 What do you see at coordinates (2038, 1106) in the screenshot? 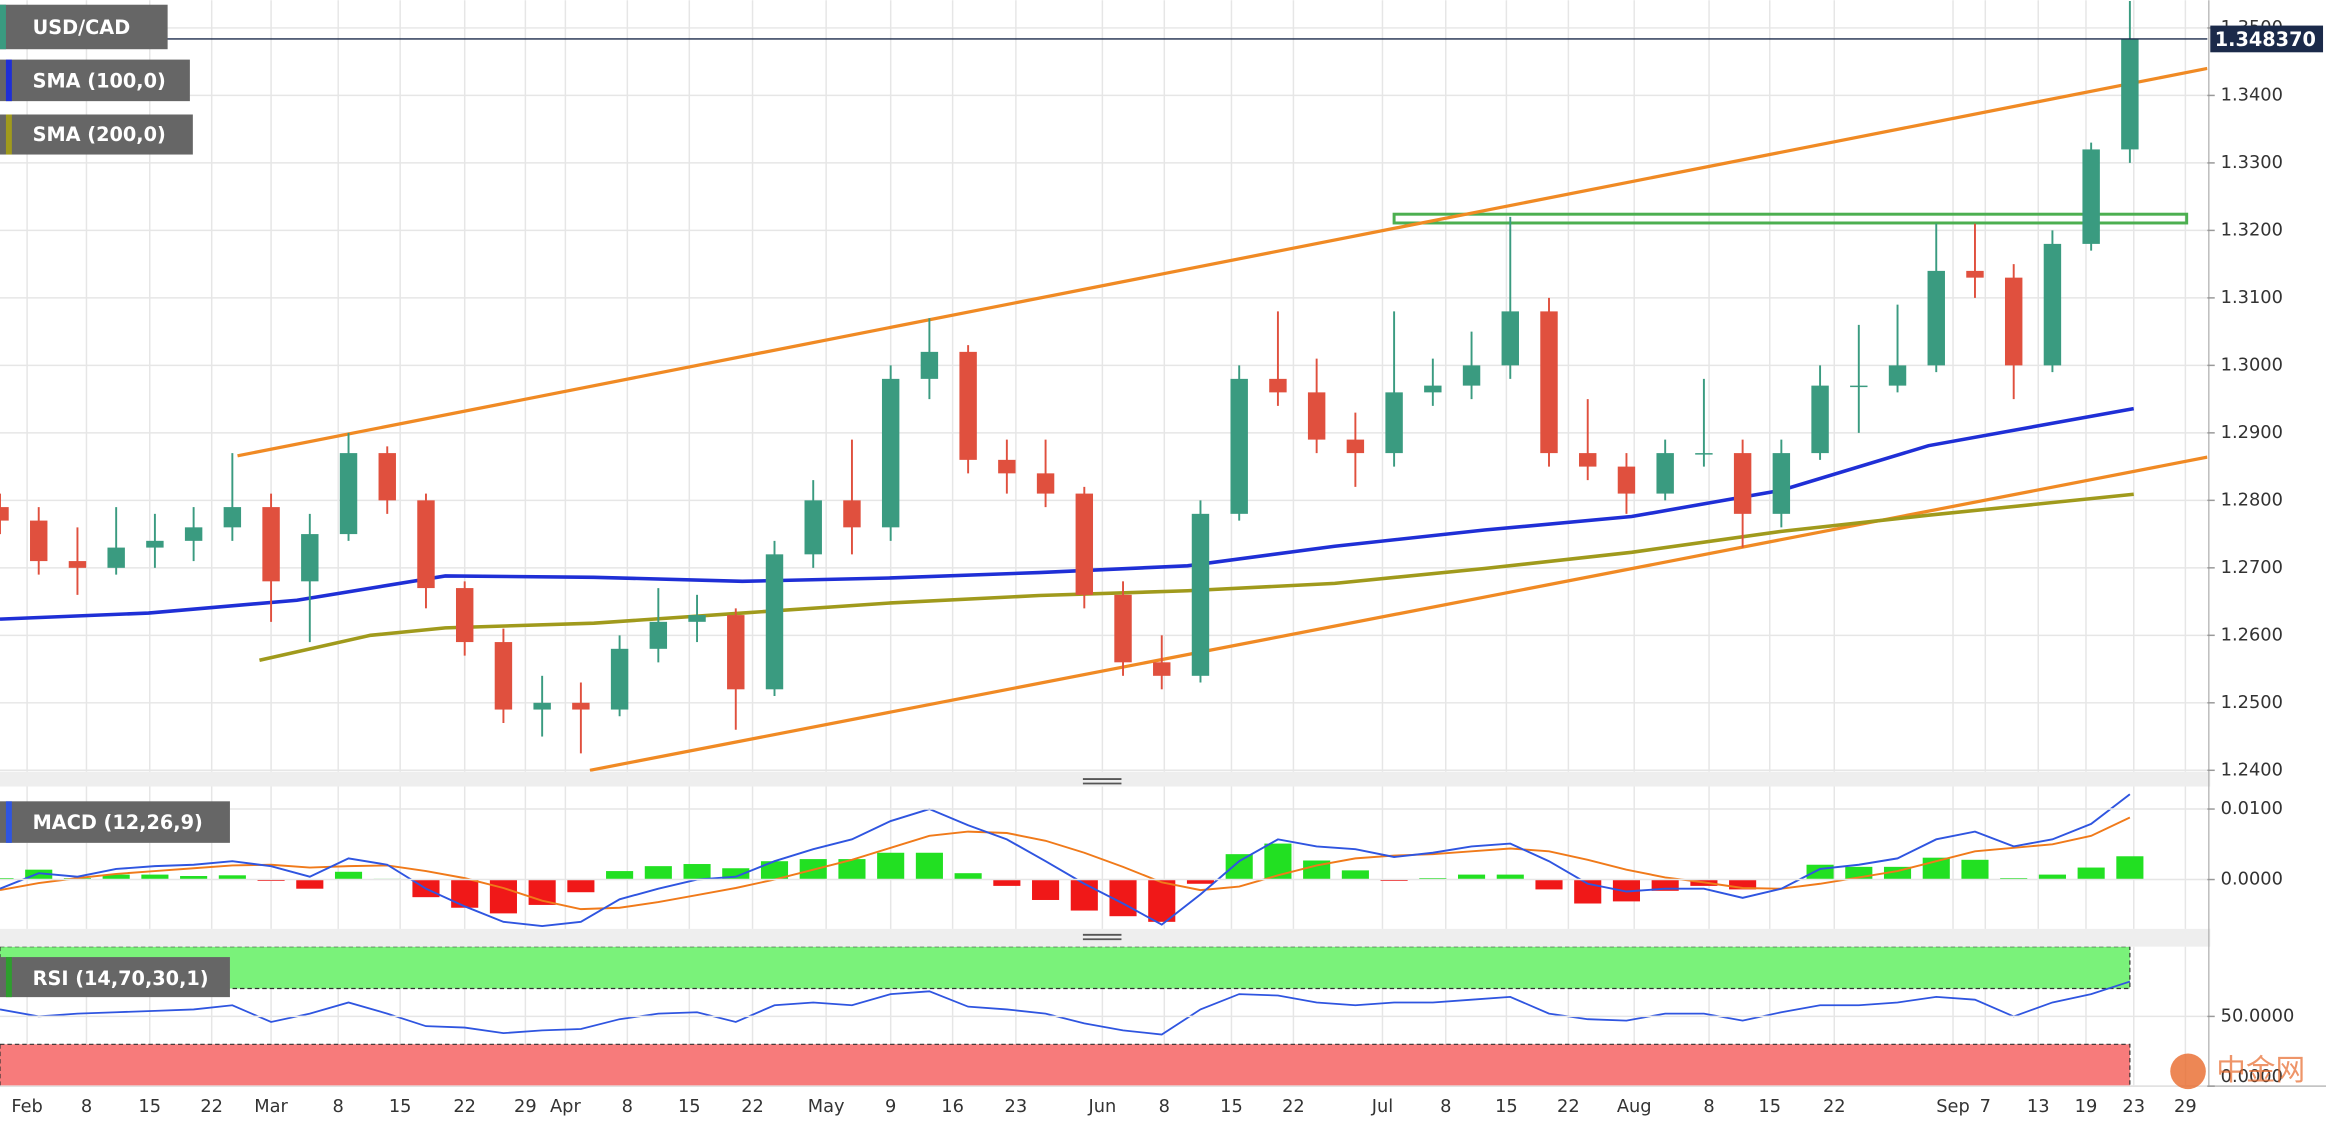
I see `x-tick-label: 13` at bounding box center [2038, 1106].